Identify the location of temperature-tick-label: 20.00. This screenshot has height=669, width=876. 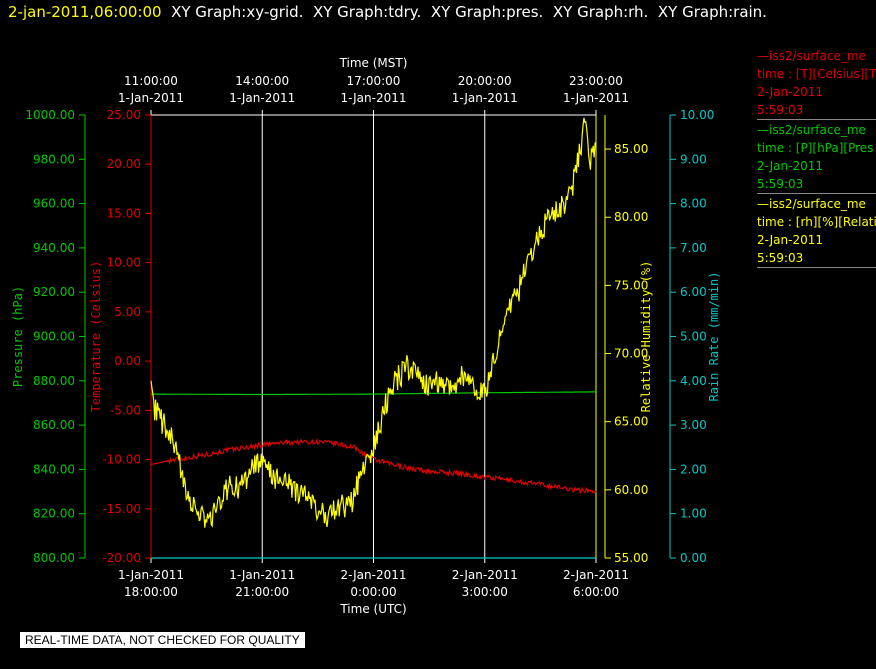
(124, 164).